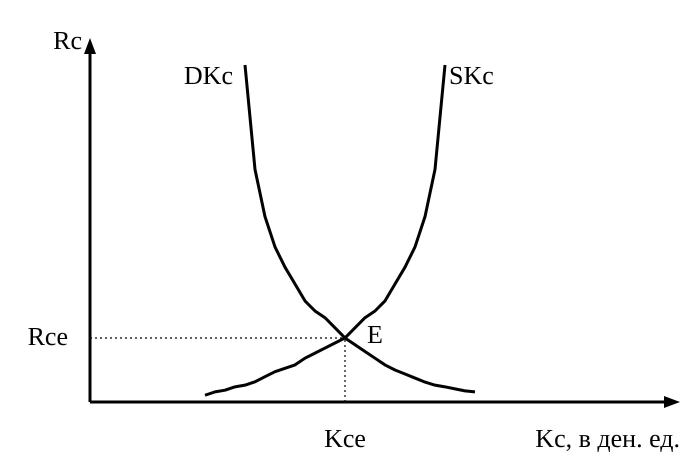 The width and height of the screenshot is (688, 473). I want to click on text: Kce, so click(345, 438).